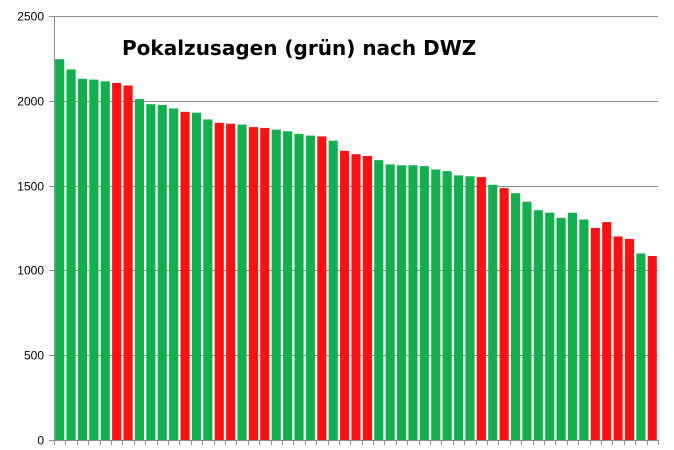 This screenshot has height=450, width=674. I want to click on tick-labels: 0 500 1000 1500 2000 2500, so click(30, 229).